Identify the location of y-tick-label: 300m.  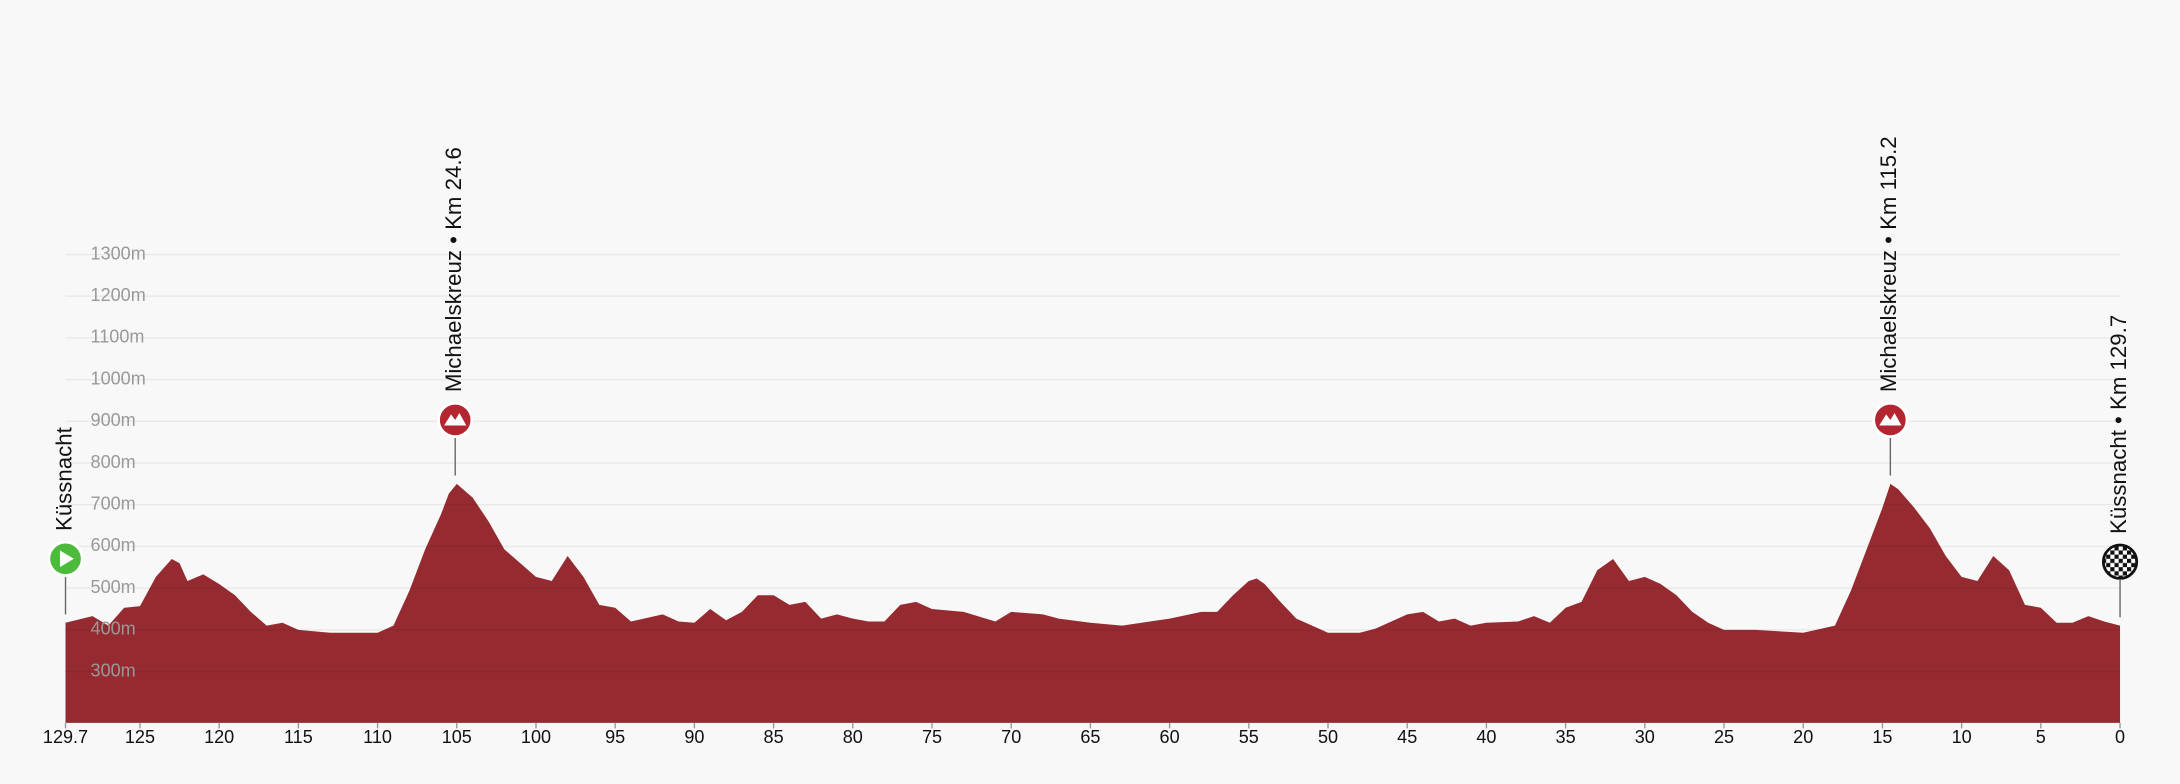
(113, 670).